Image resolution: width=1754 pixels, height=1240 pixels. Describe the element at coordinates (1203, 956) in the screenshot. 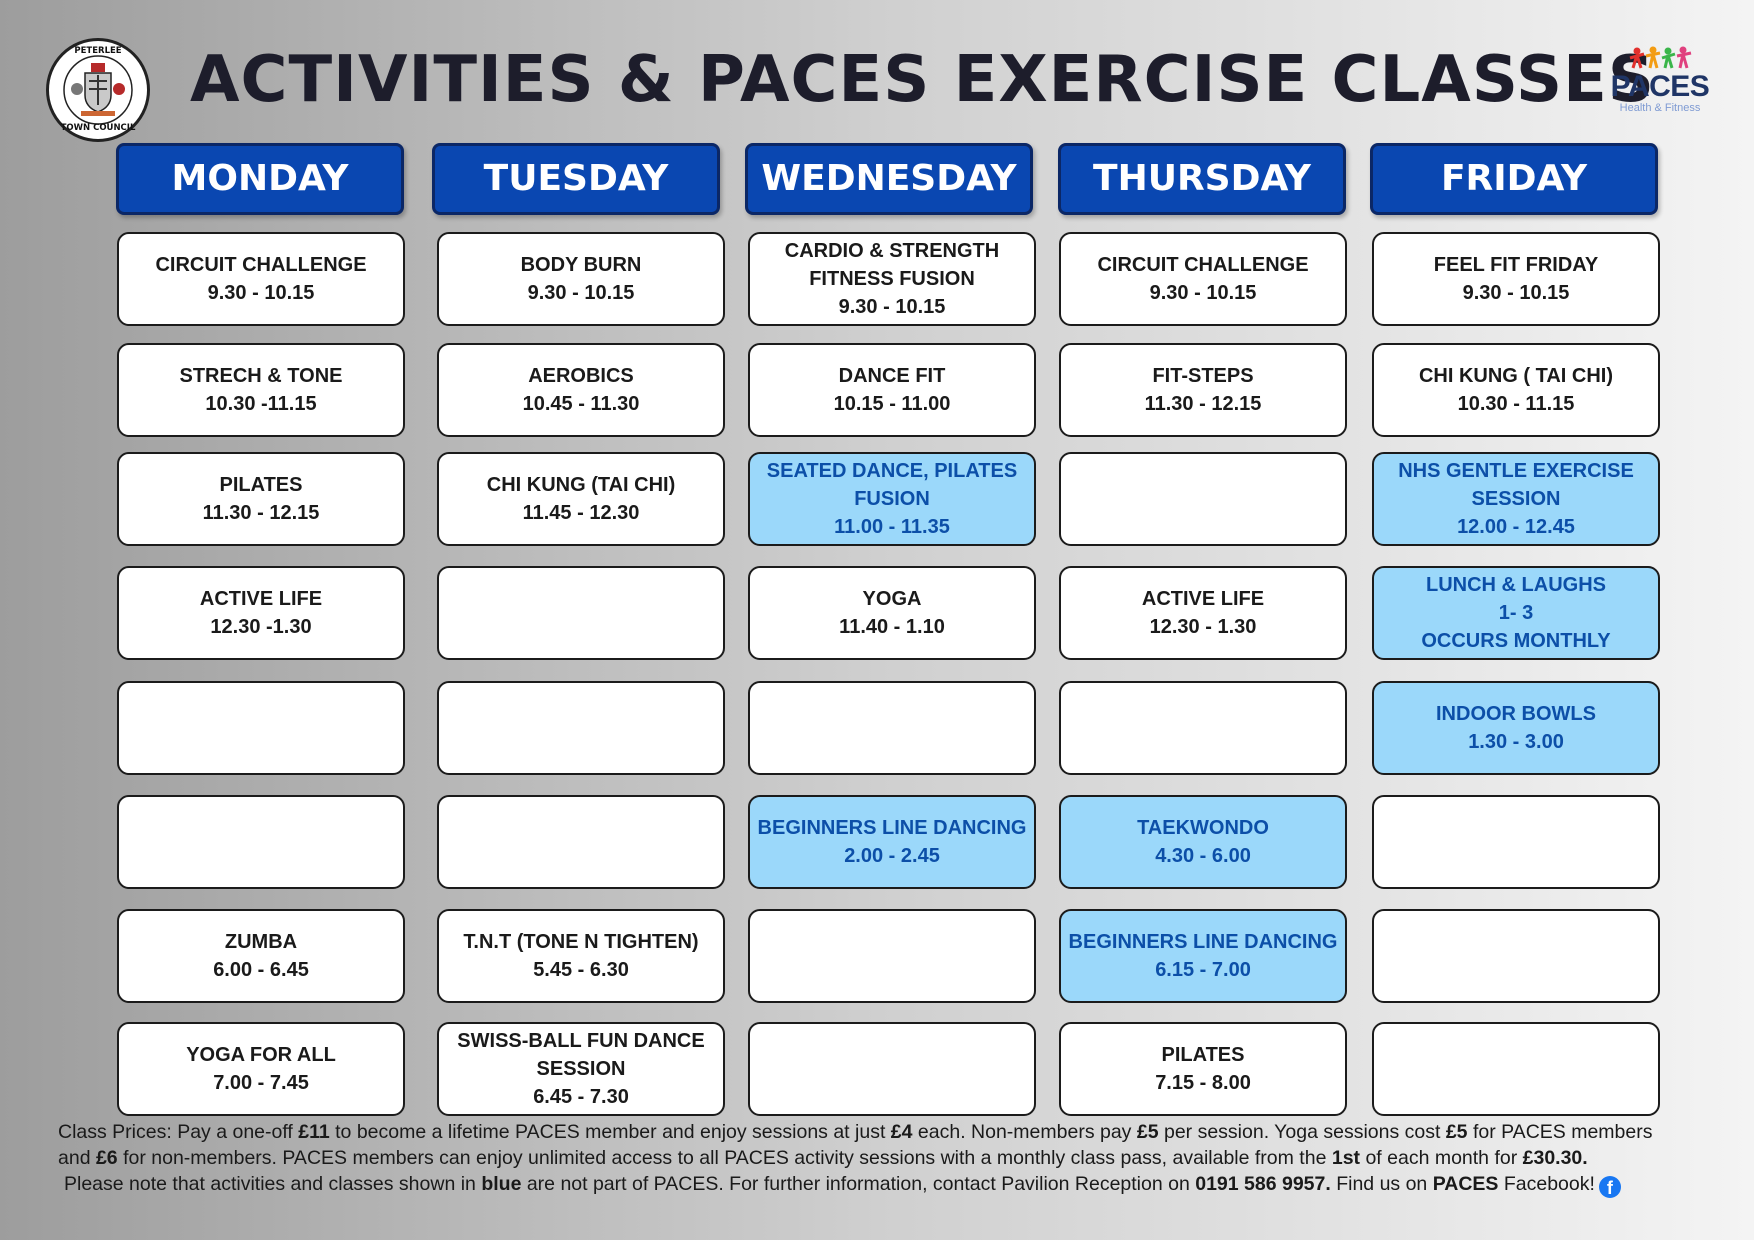

I see `class-slot: BEGINNERS LINE DANCING 6.15 - 7.00` at that location.